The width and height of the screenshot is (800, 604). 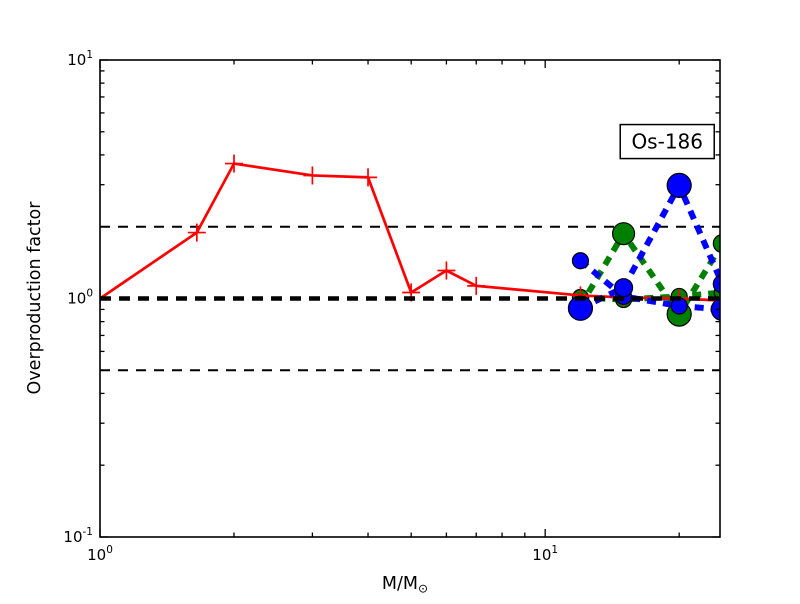 I want to click on annotation-box, so click(x=667, y=141).